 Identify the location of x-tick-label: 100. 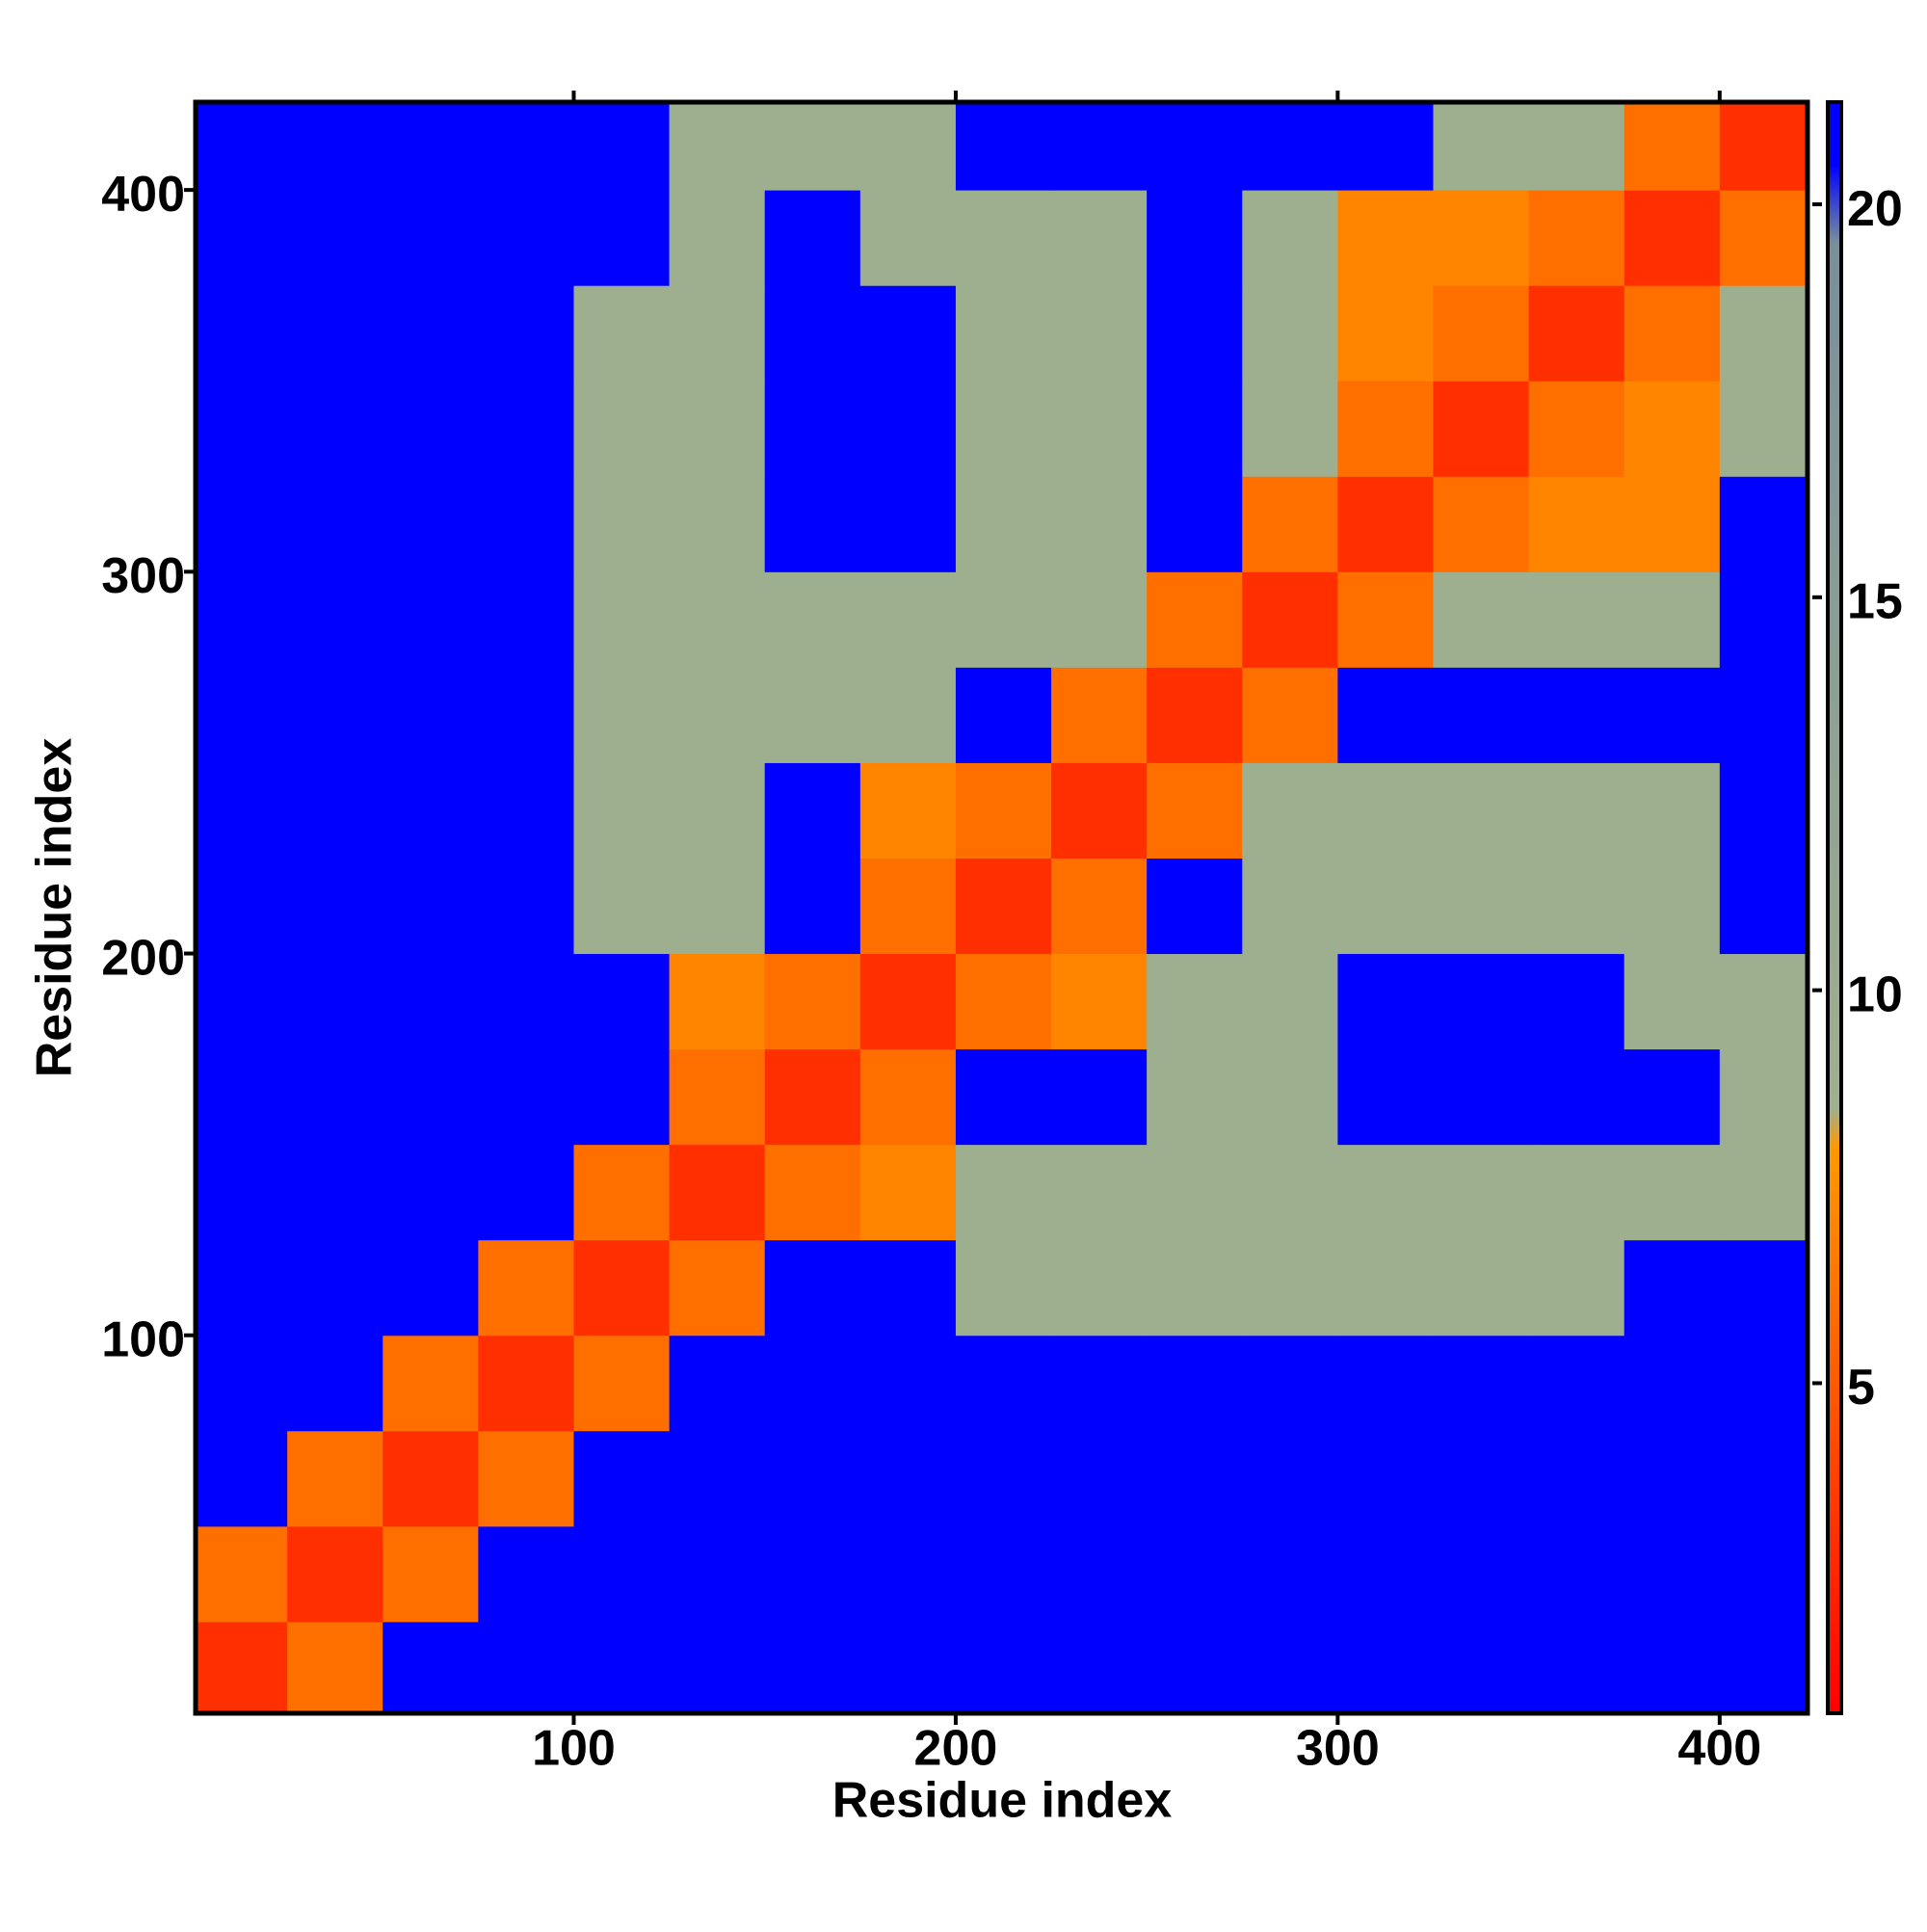
(574, 1749).